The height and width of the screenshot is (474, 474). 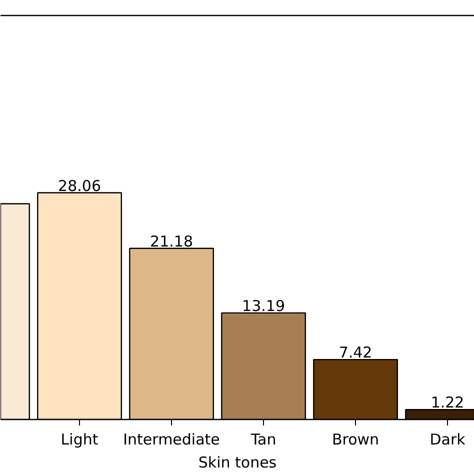 I want to click on x-tick-label: Tan, so click(x=263, y=439).